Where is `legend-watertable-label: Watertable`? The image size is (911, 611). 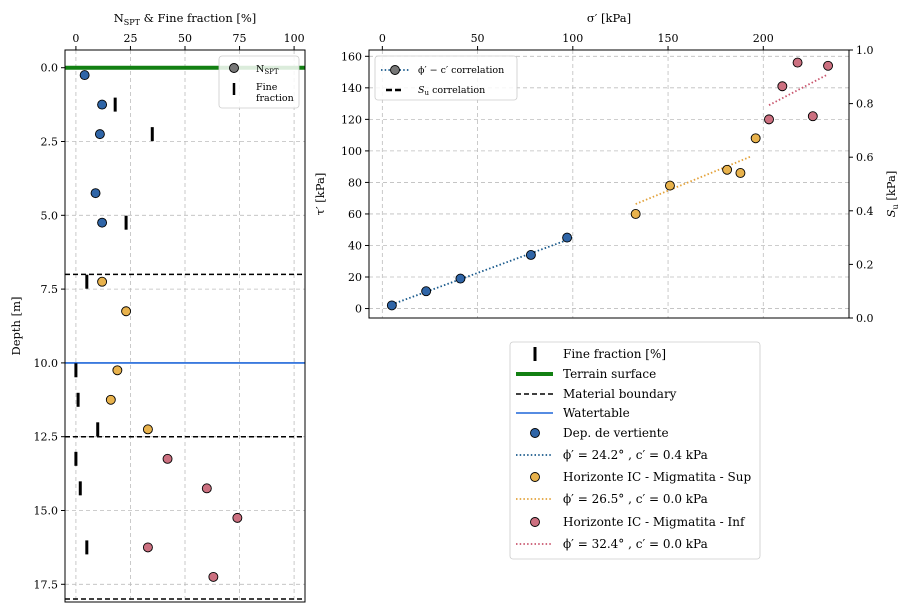 legend-watertable-label: Watertable is located at coordinates (596, 413).